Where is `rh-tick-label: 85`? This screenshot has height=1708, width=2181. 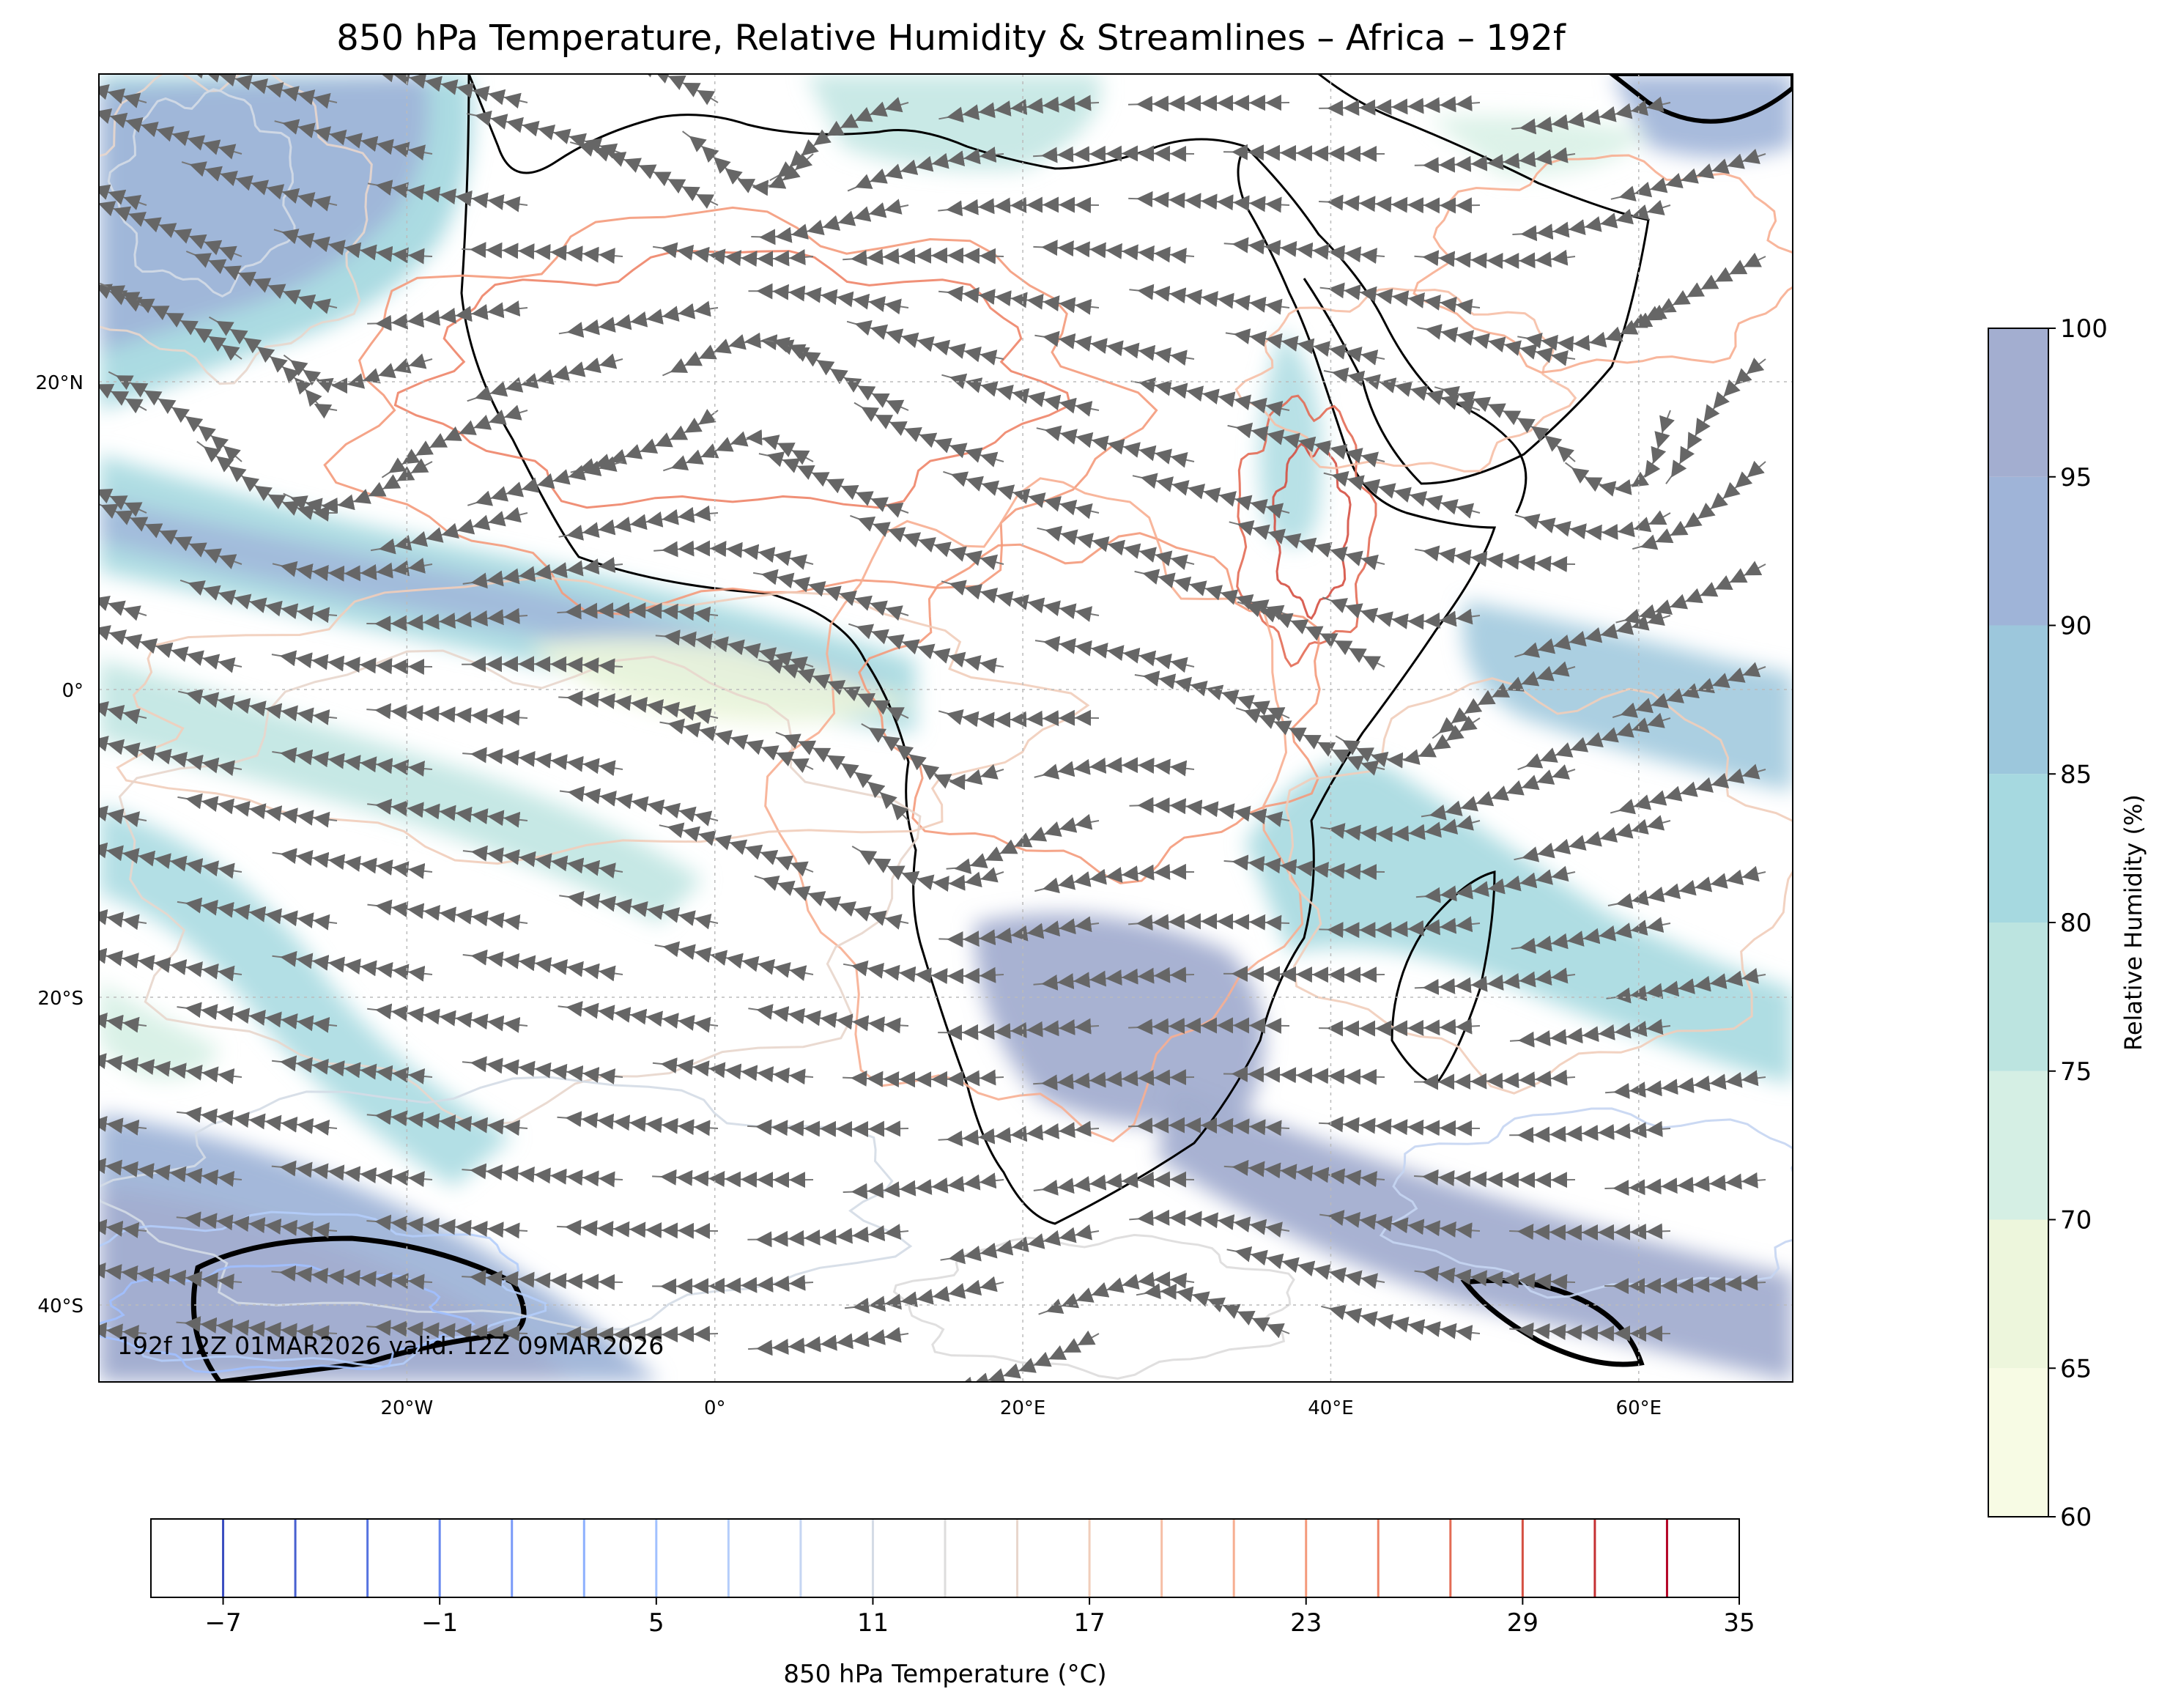
rh-tick-label: 85 is located at coordinates (2076, 774).